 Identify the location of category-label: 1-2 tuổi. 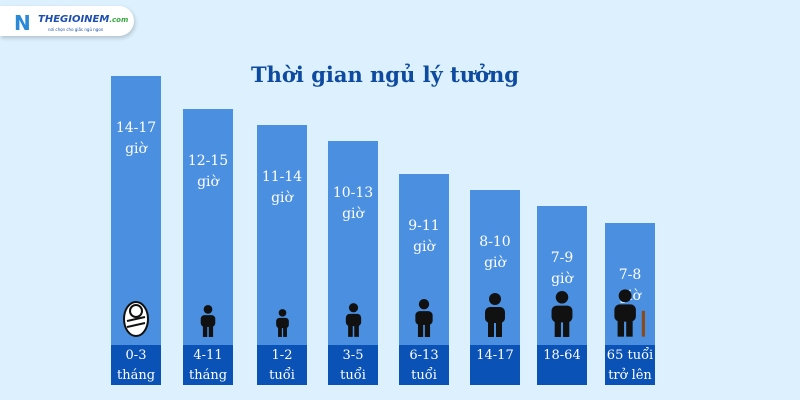
(282, 364).